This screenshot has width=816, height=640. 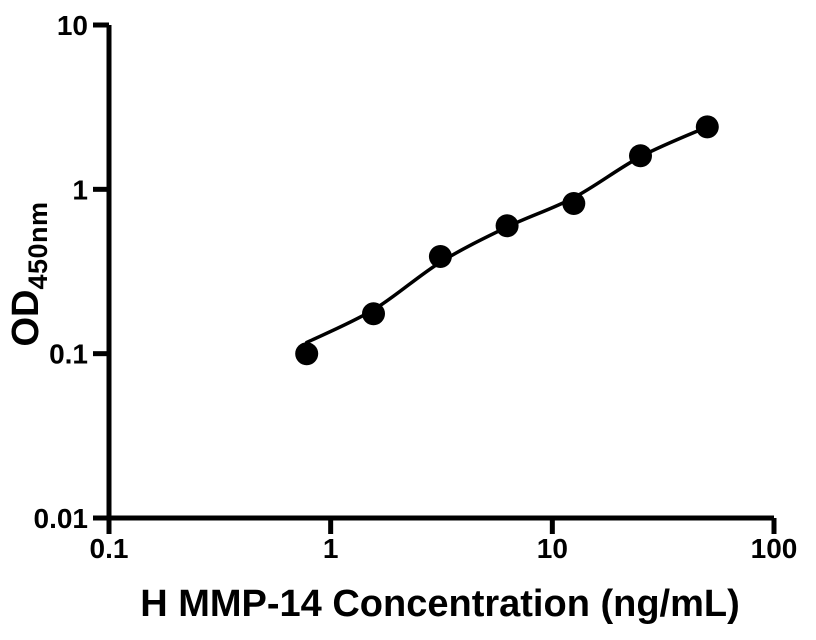 What do you see at coordinates (80, 189) in the screenshot?
I see `y-tick-label: 1` at bounding box center [80, 189].